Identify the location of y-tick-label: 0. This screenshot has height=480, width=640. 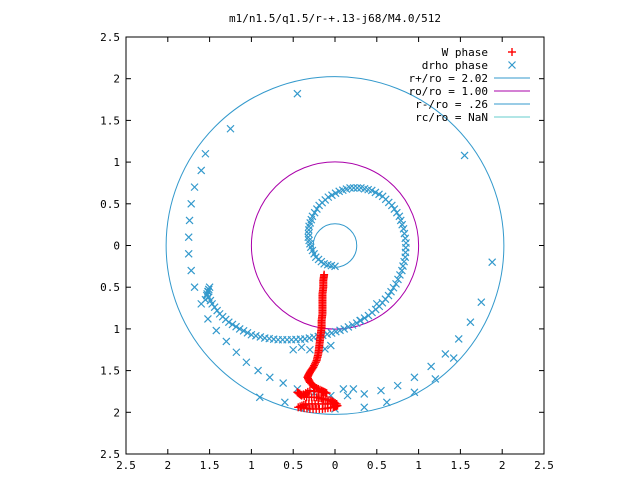
(116, 246).